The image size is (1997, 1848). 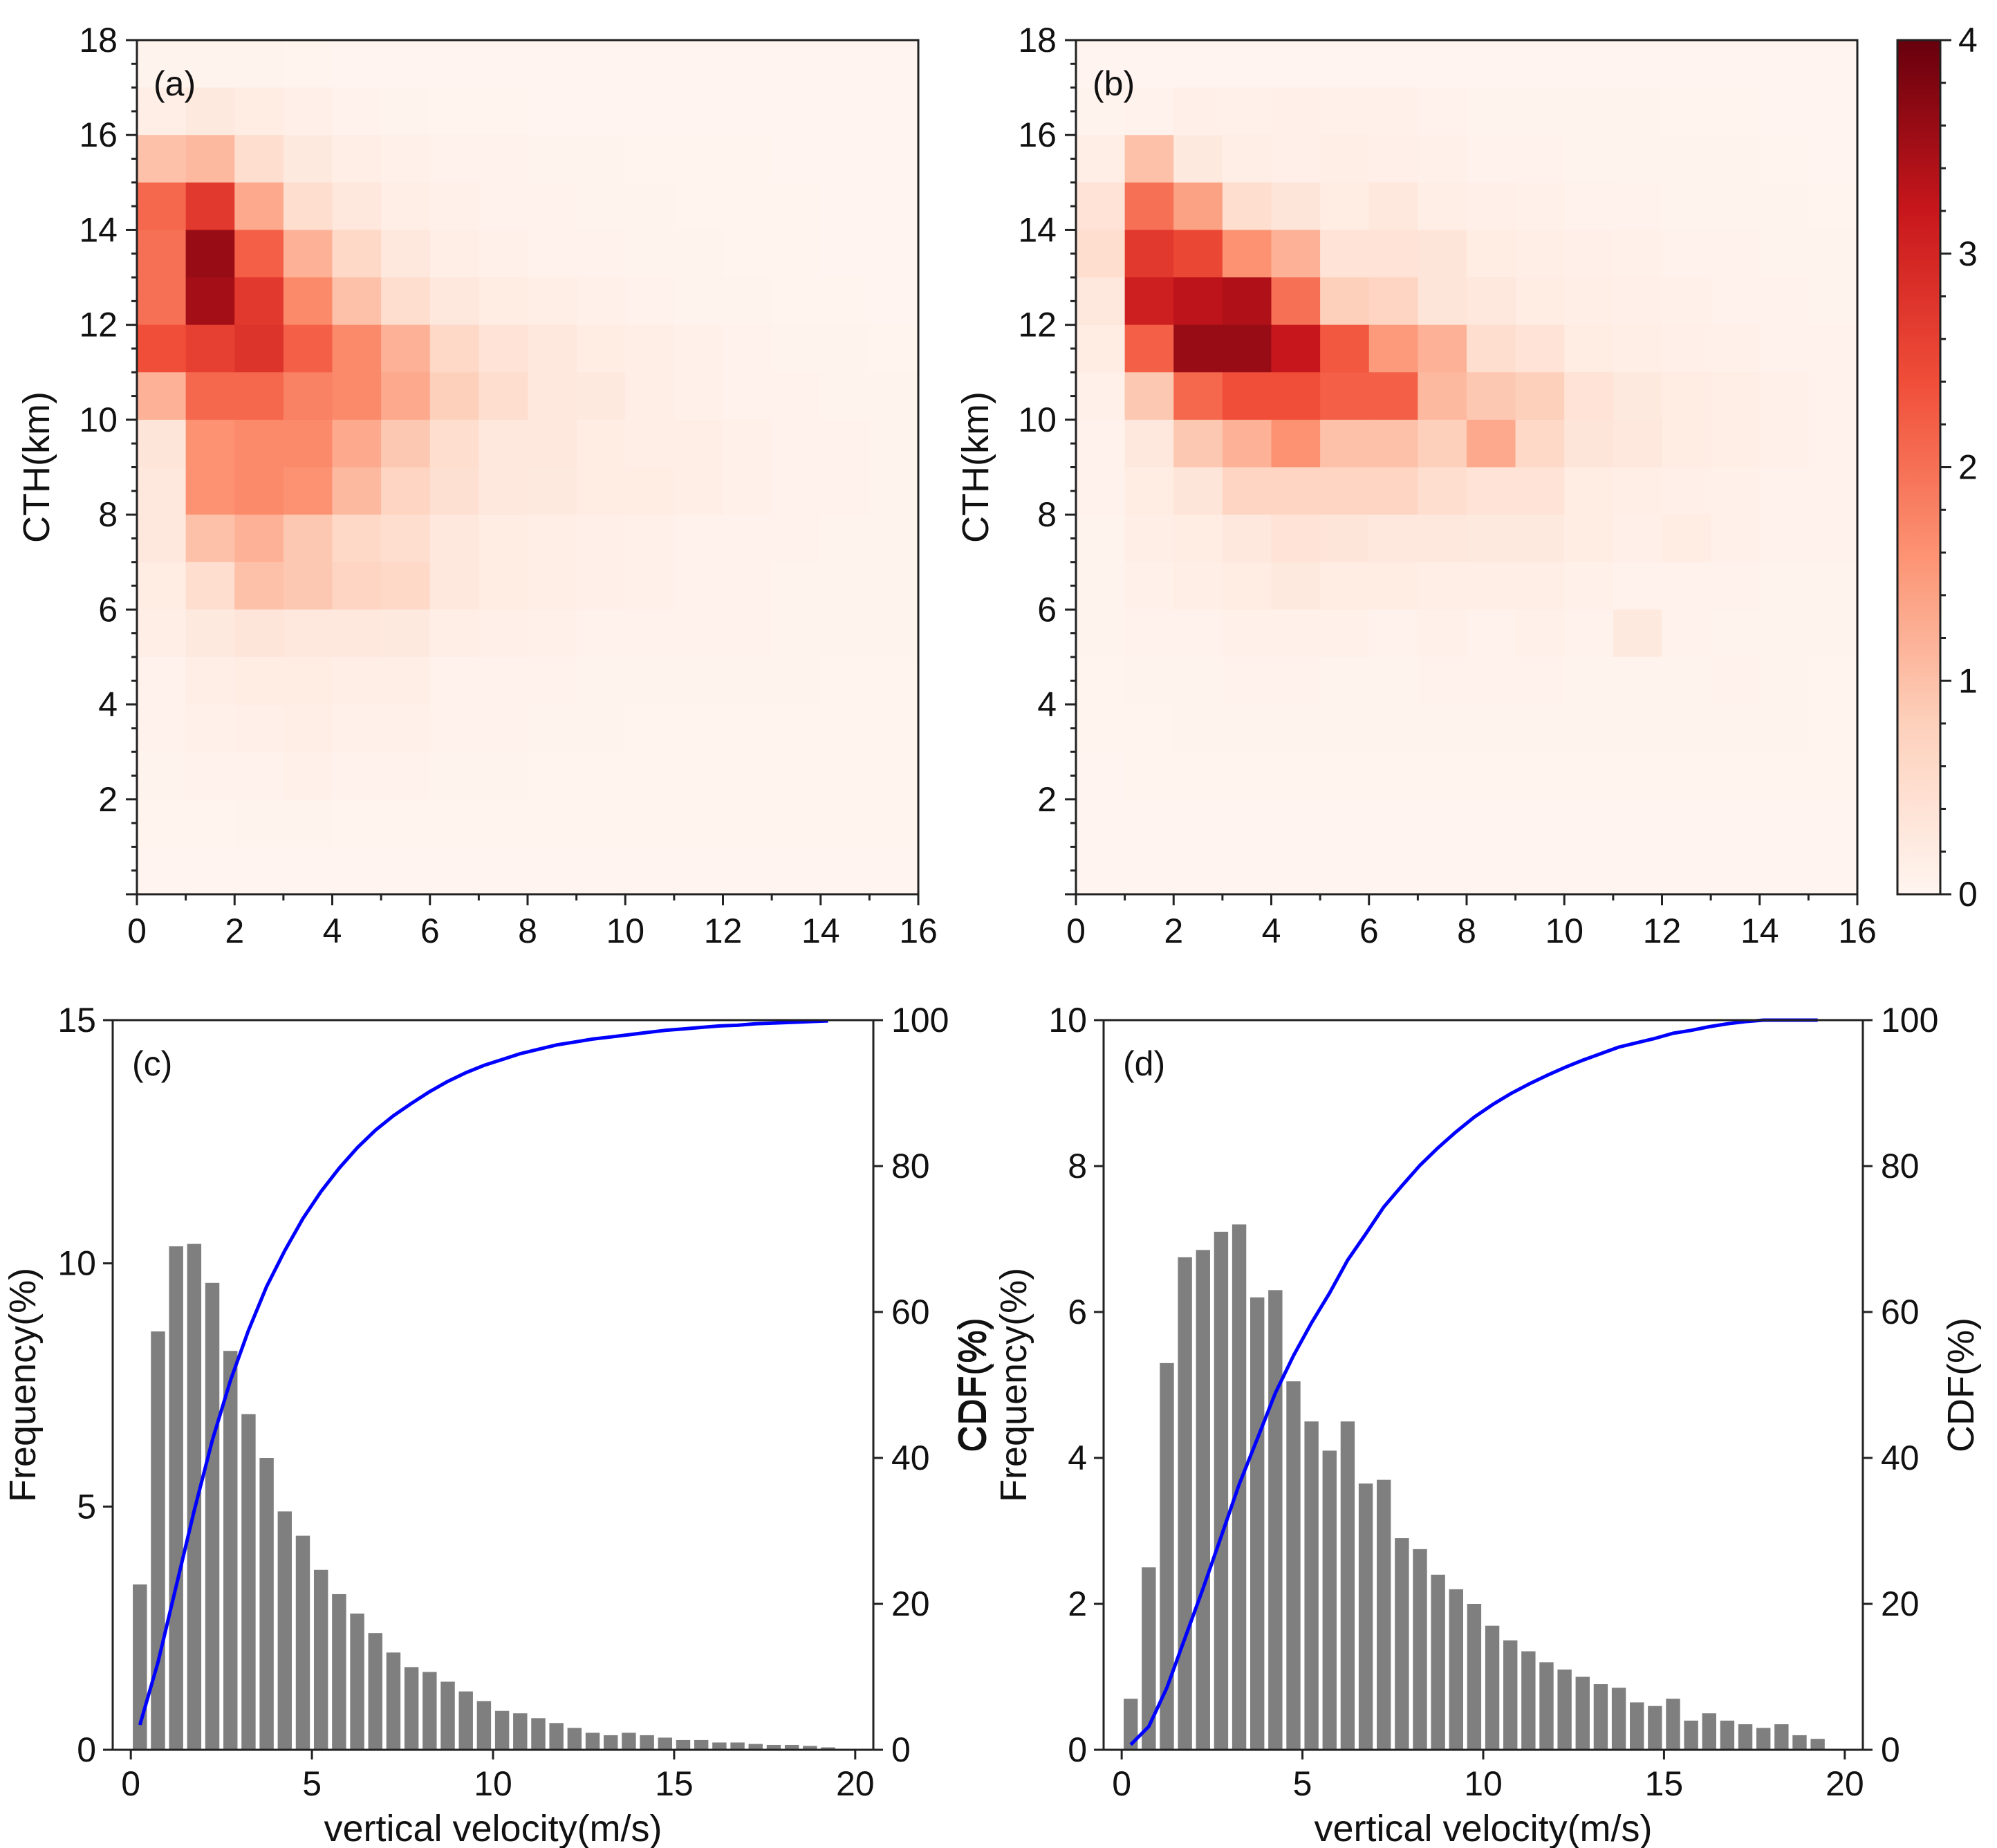 I want to click on x-tick-label: 15, so click(x=1664, y=1783).